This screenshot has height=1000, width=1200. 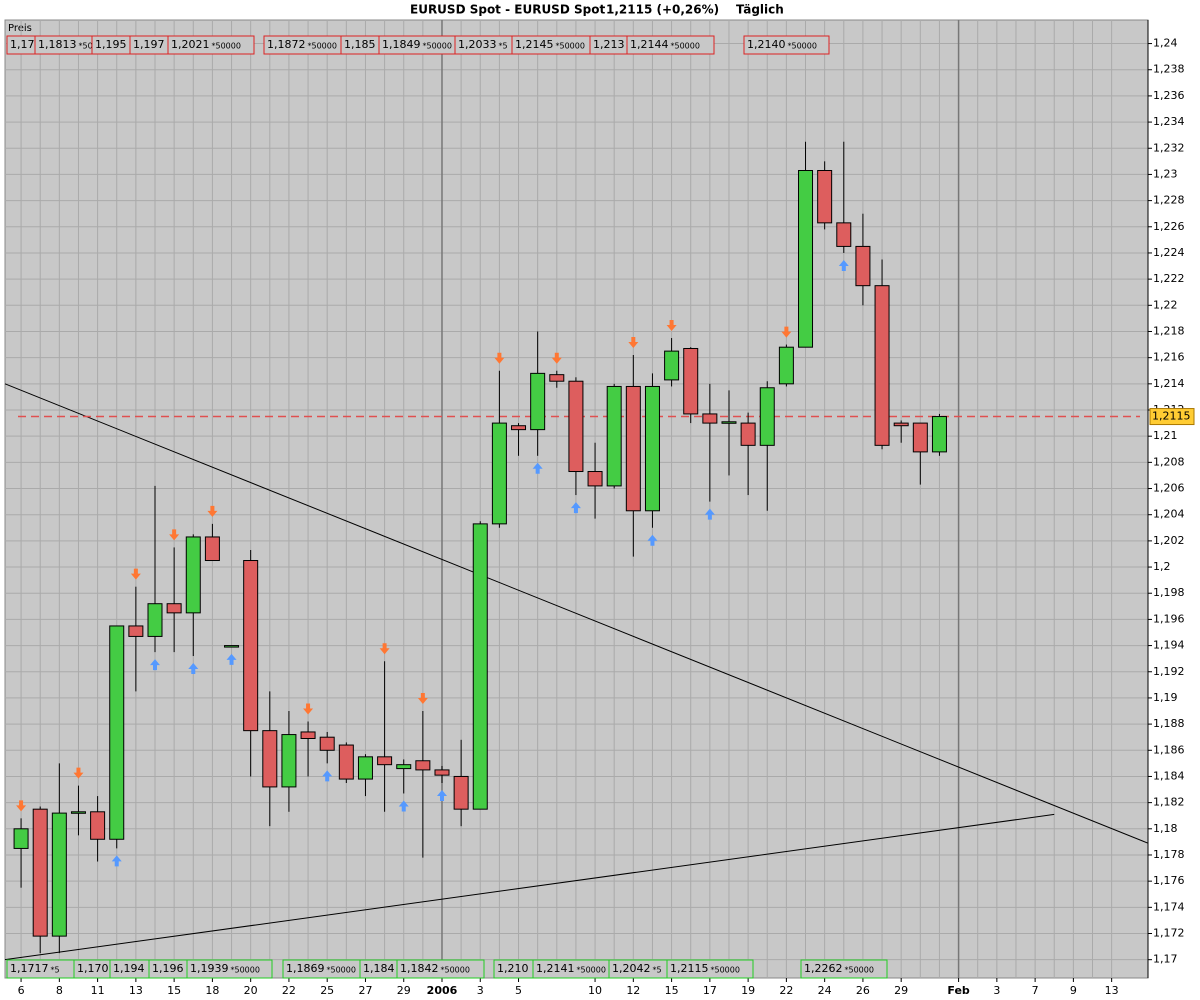 I want to click on x-tick-label: 2006, so click(x=442, y=990).